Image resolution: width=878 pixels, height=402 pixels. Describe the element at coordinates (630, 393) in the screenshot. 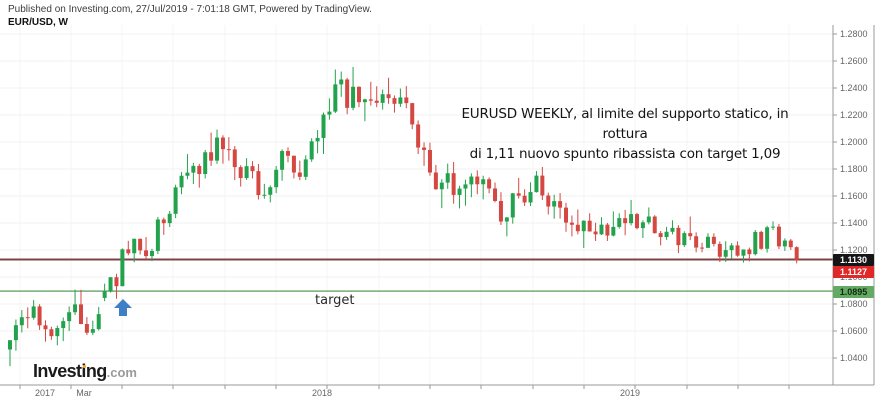

I see `time-axis-label: 2019` at that location.